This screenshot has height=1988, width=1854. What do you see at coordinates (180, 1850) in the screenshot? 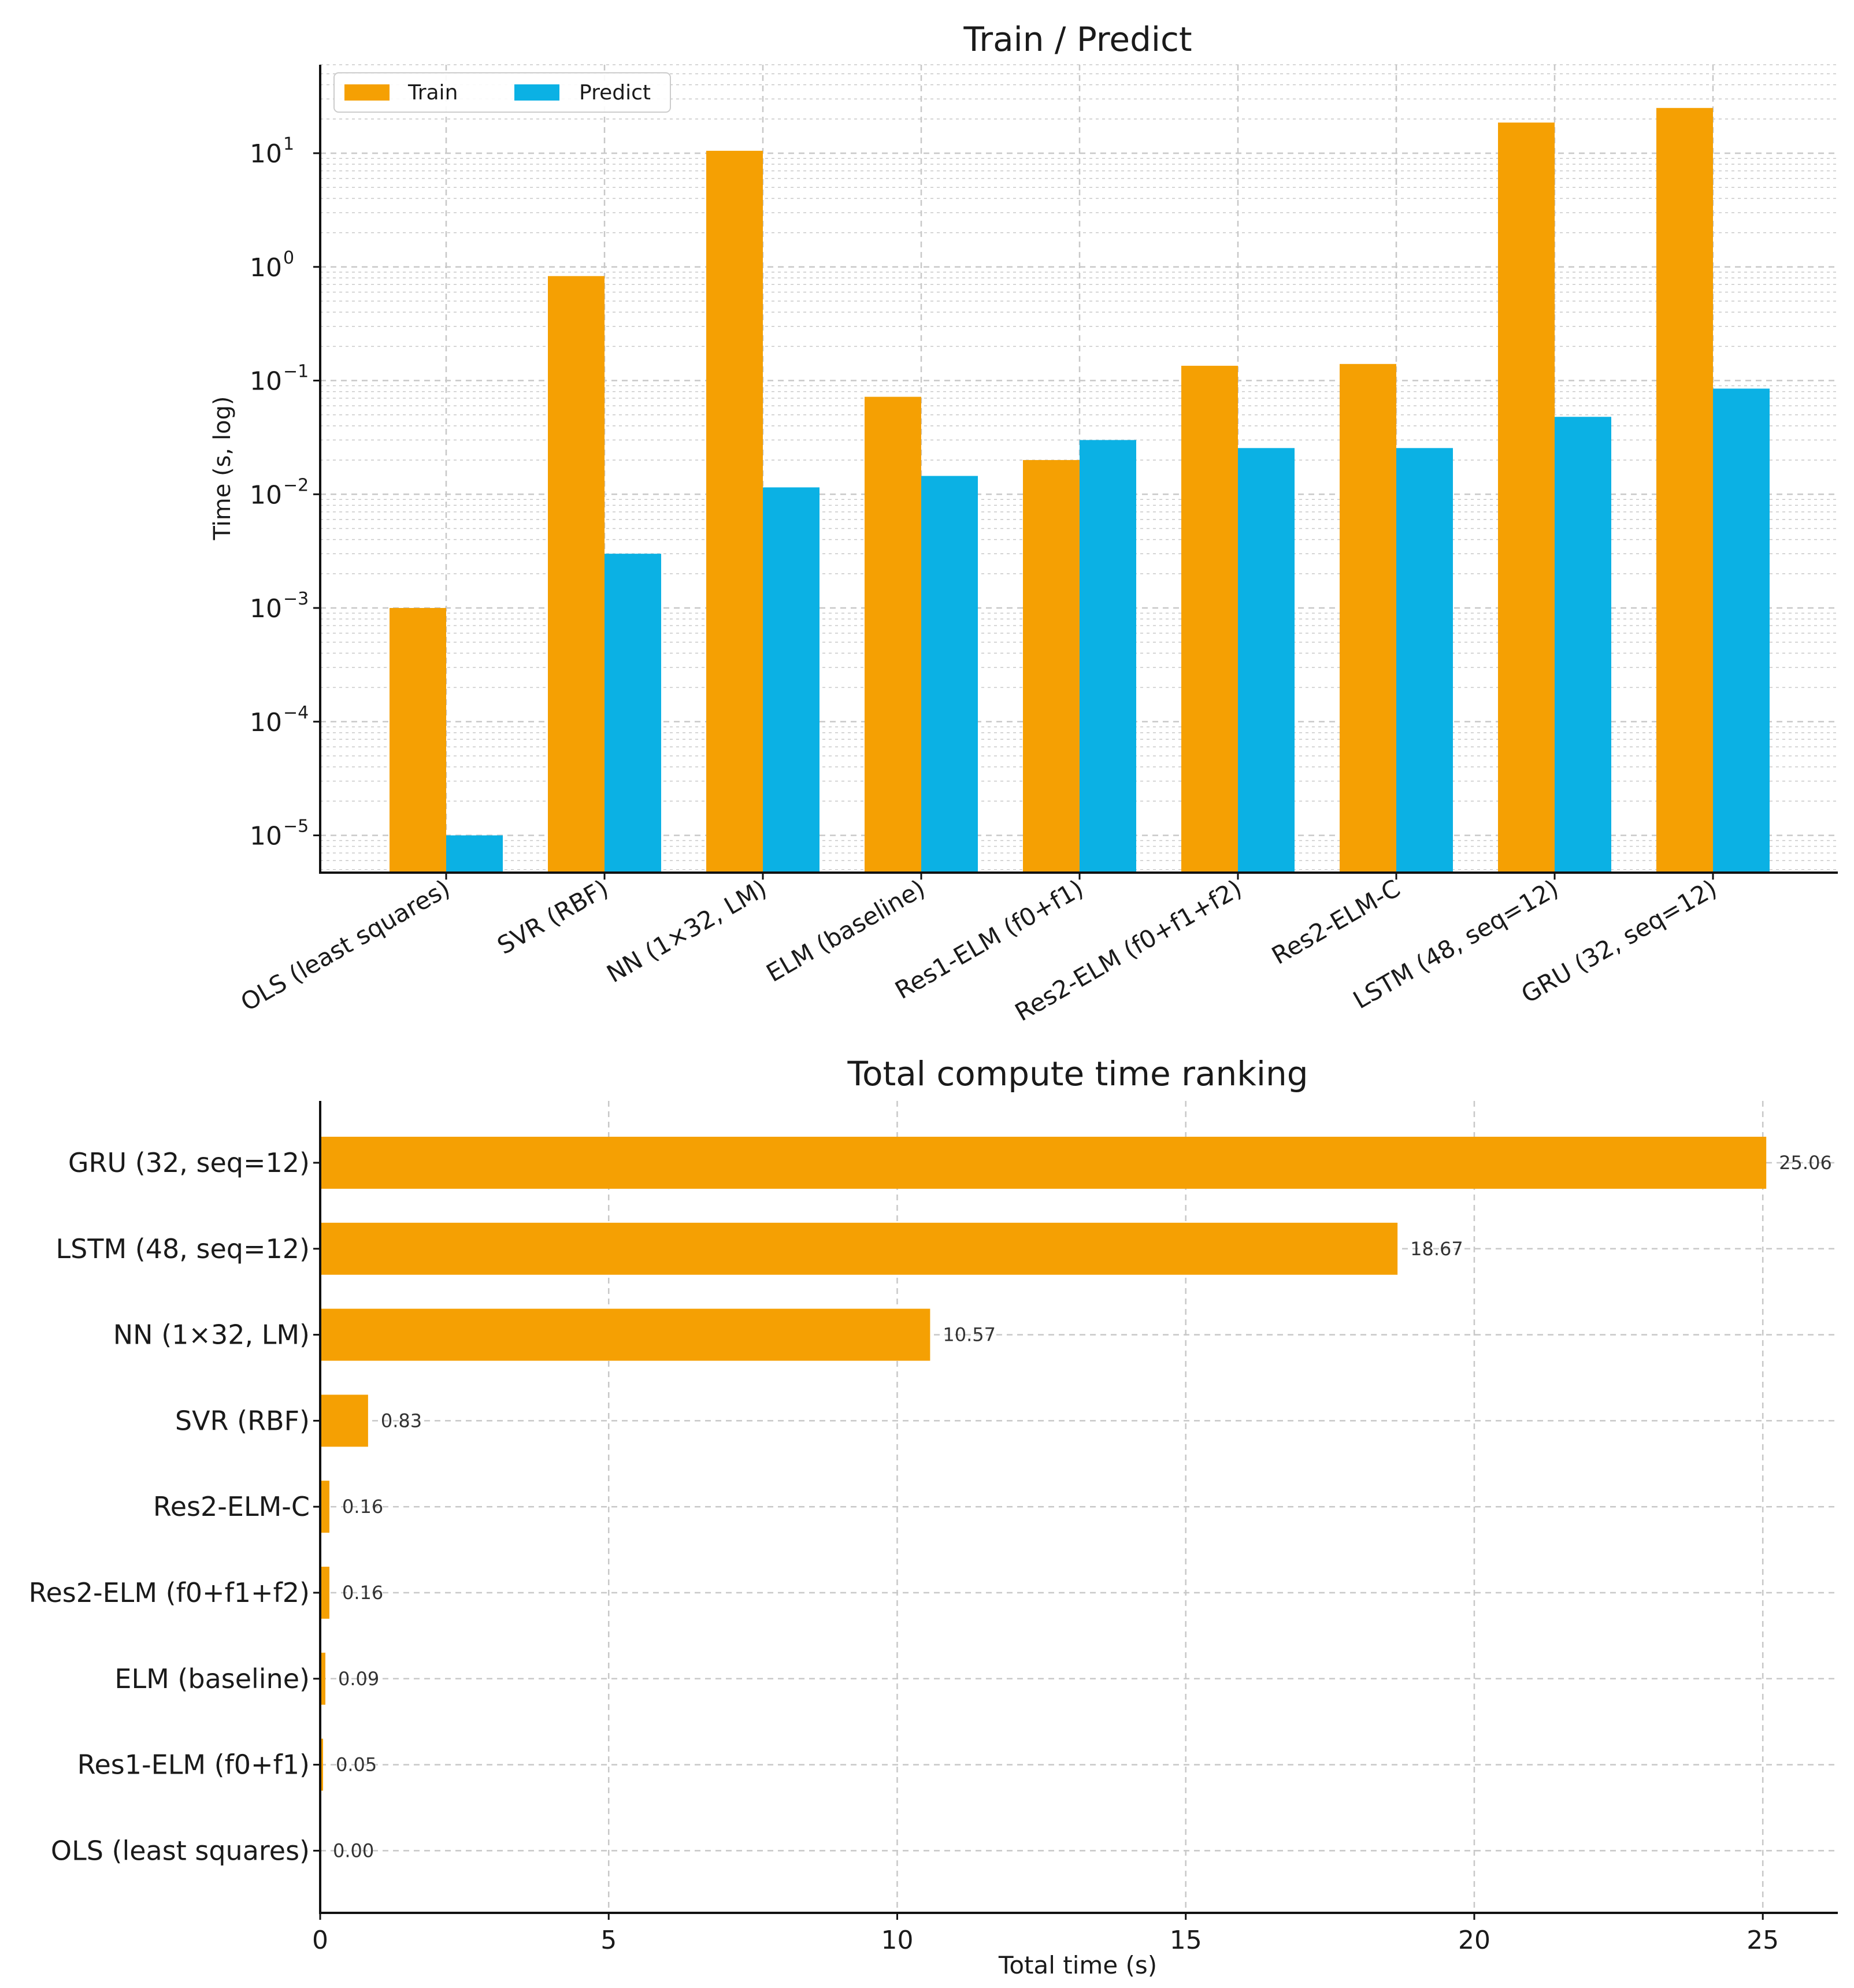
I see `y-category-label: OLS (least squares)` at bounding box center [180, 1850].